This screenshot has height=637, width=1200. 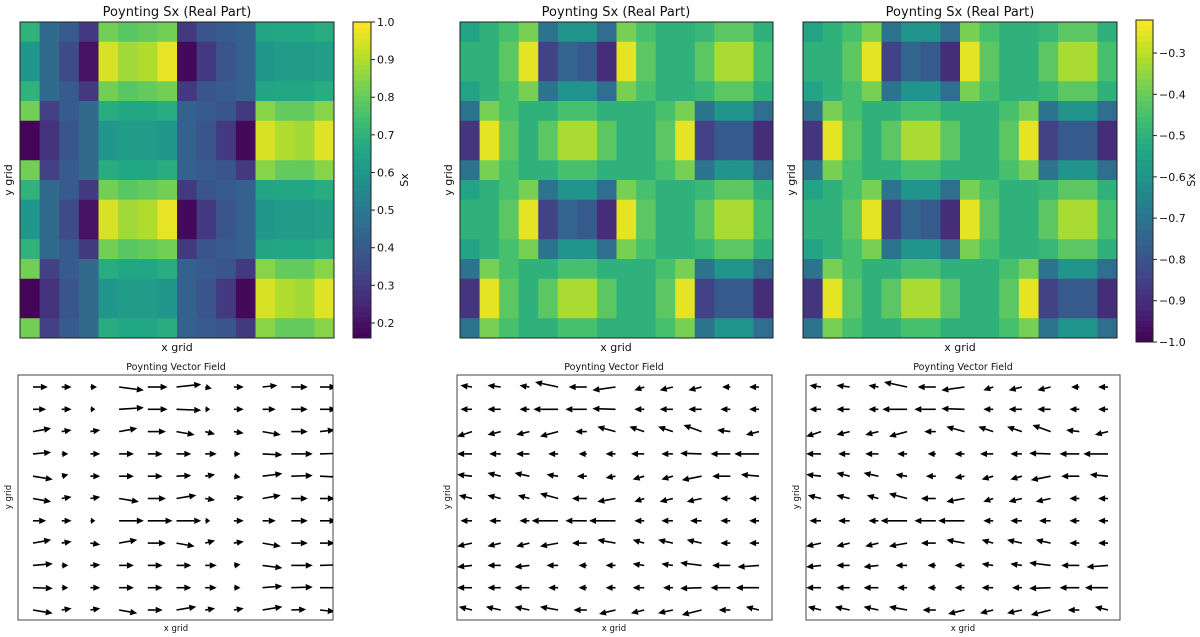 I want to click on quiver-panel-1: Poynting Vector Field x grid y grid, so click(x=169, y=498).